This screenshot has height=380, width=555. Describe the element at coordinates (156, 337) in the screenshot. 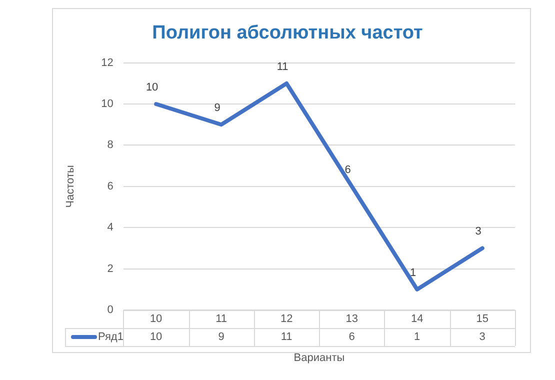

I see `data-label: 10` at that location.